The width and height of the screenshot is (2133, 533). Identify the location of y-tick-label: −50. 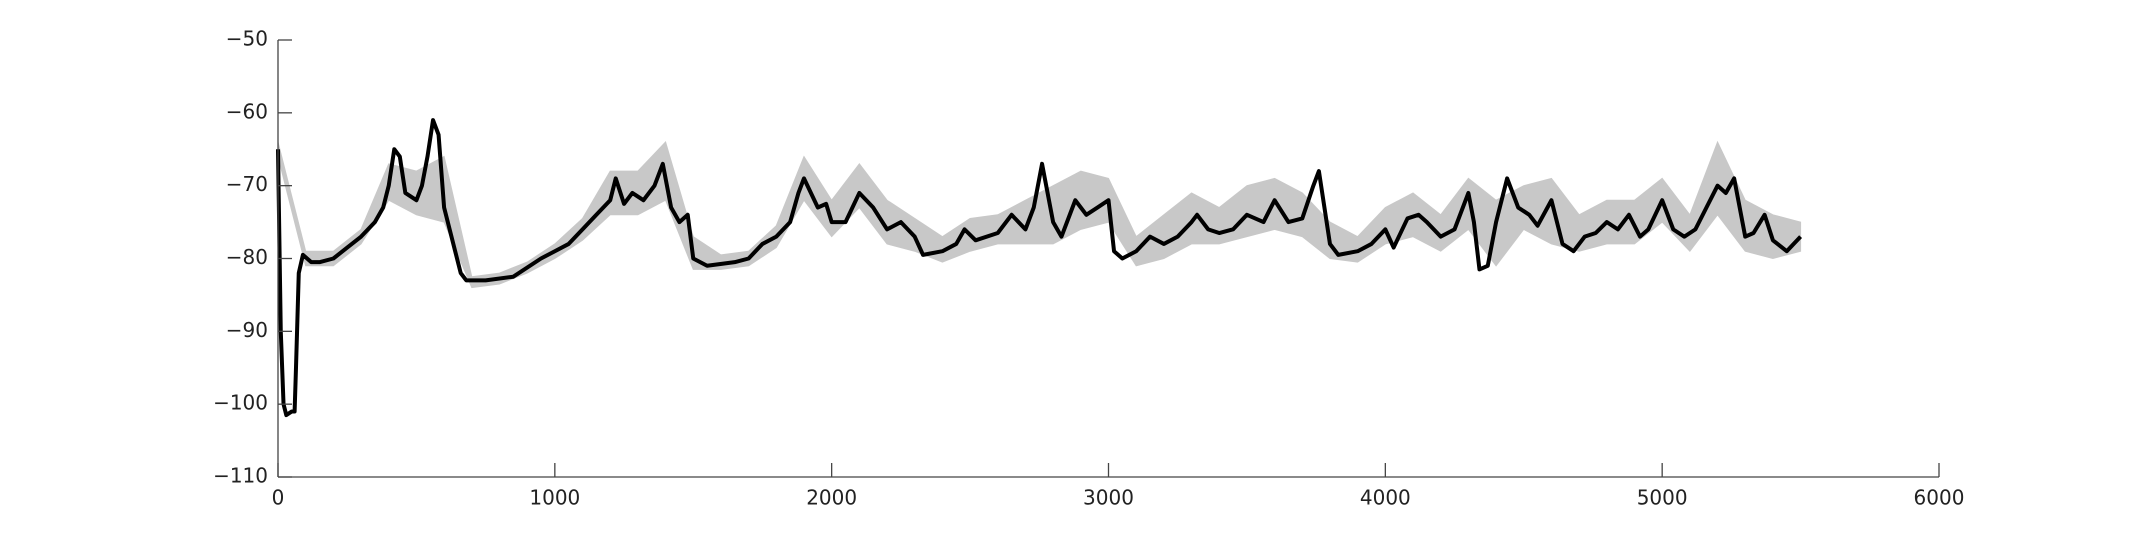
(247, 39).